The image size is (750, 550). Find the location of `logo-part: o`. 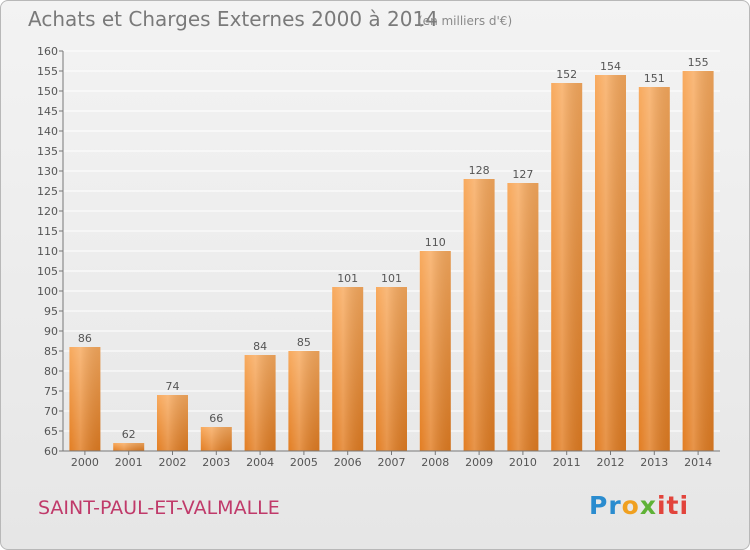

logo-part: o is located at coordinates (630, 505).